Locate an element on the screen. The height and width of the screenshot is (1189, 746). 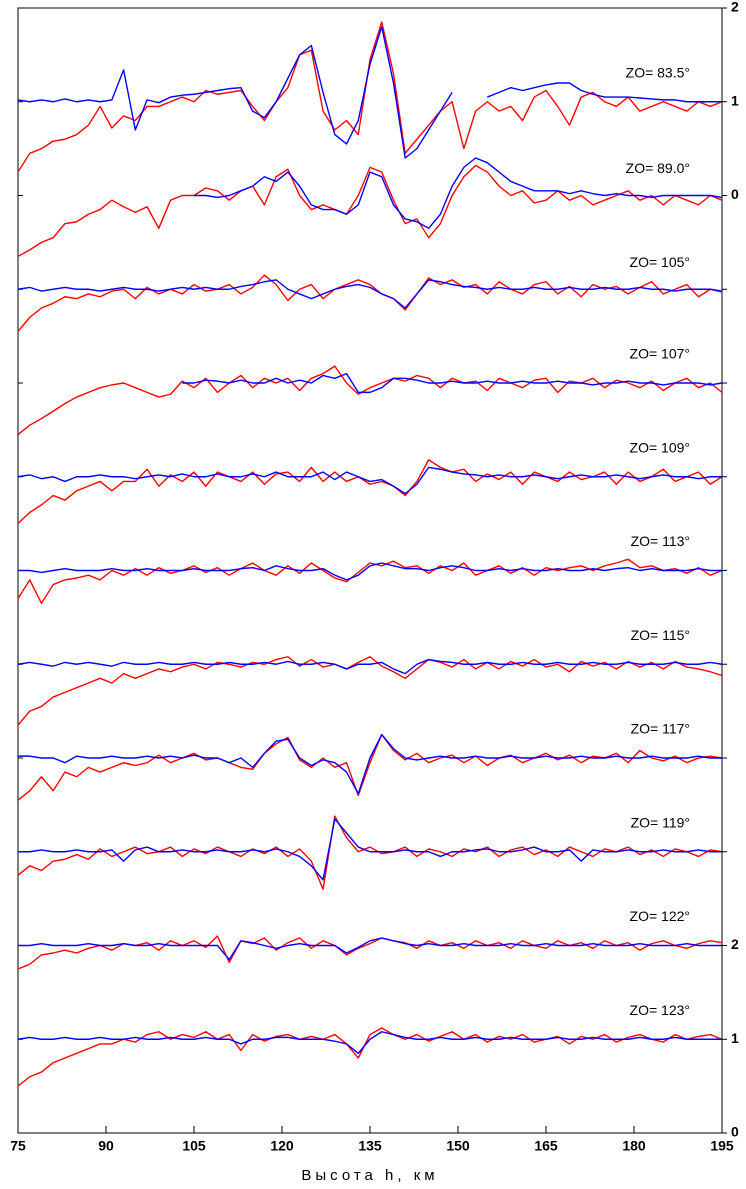
annotation: ZO= 109° is located at coordinates (660, 447).